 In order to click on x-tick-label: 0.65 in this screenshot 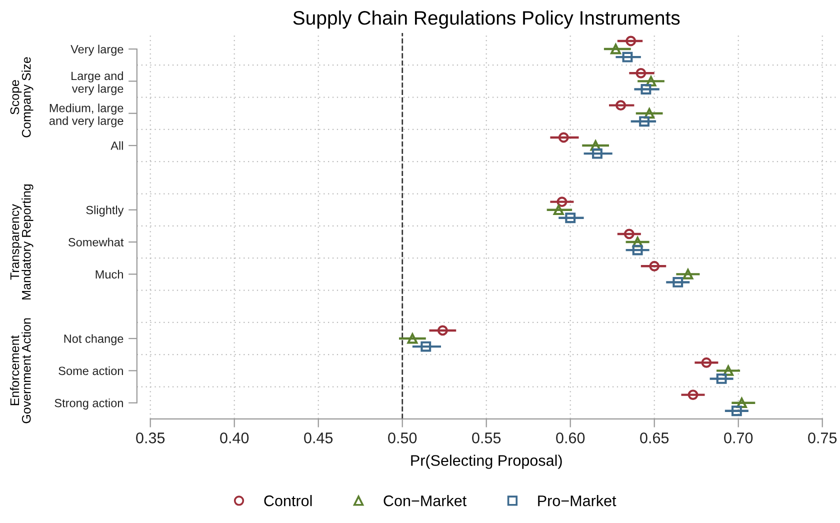, I will do `click(654, 438)`.